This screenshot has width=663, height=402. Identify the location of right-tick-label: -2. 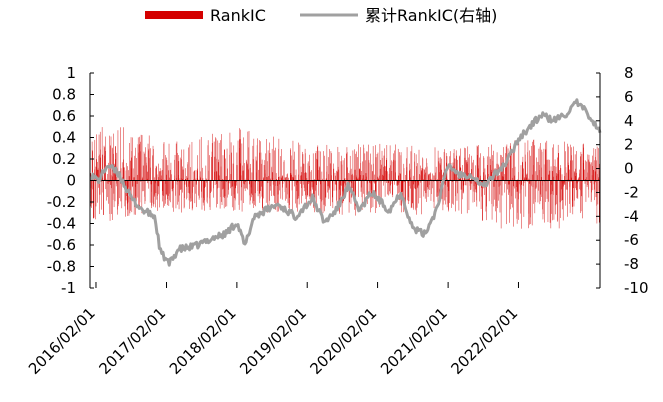
(631, 192).